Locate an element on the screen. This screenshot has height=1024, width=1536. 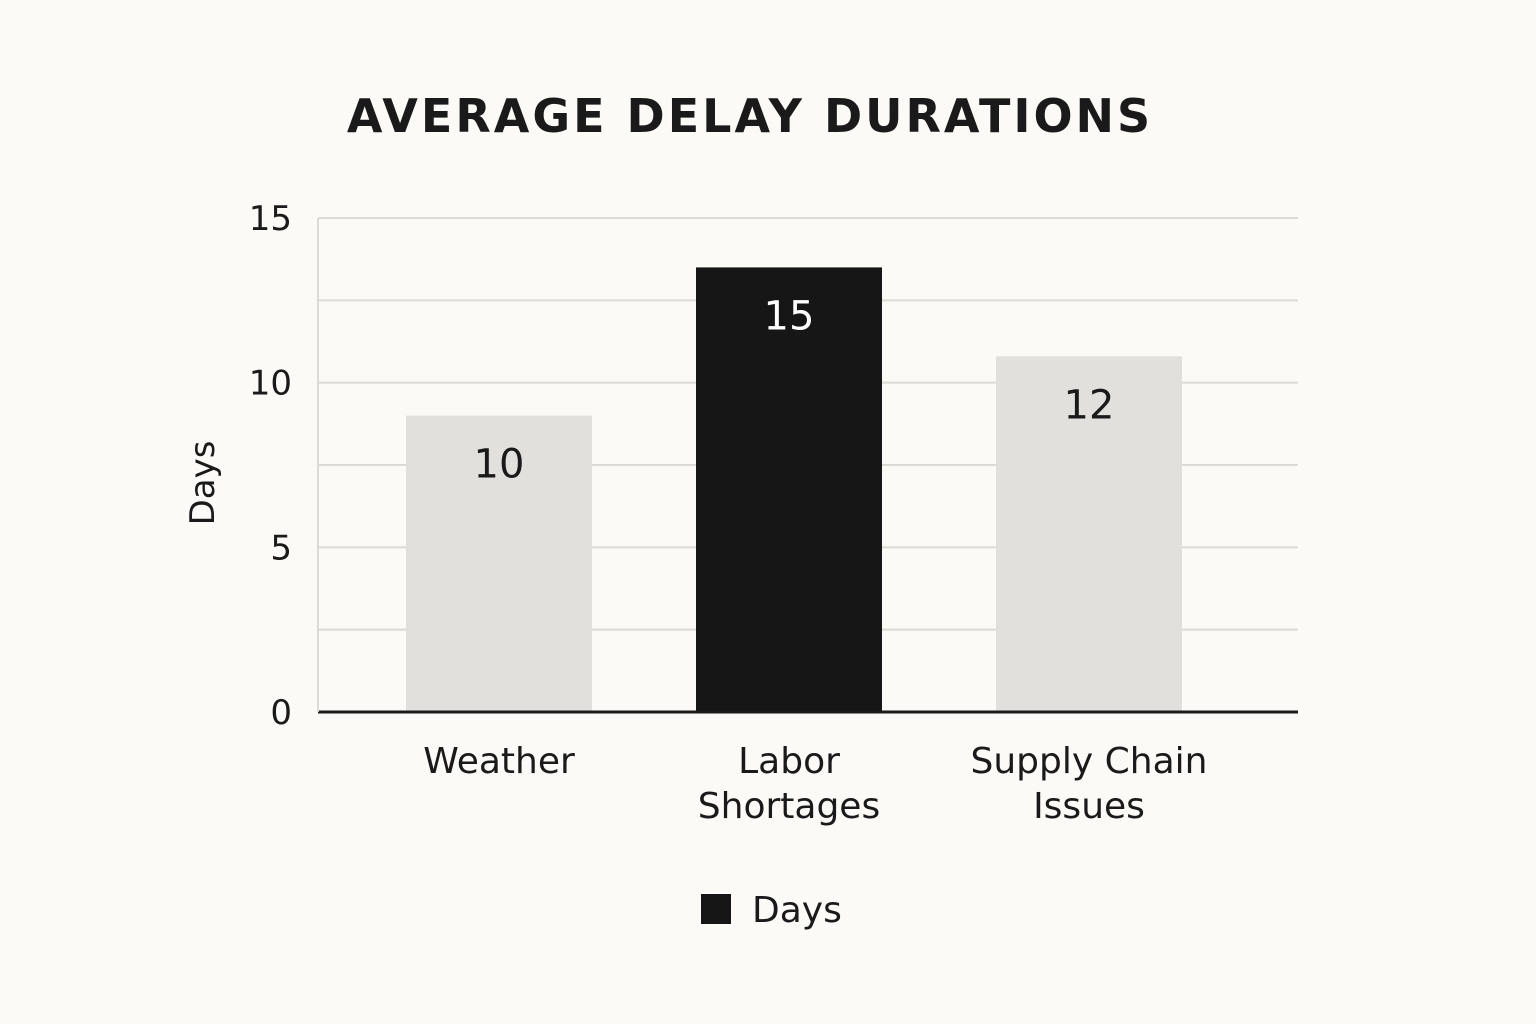
x-category-label: Issues is located at coordinates (1089, 806).